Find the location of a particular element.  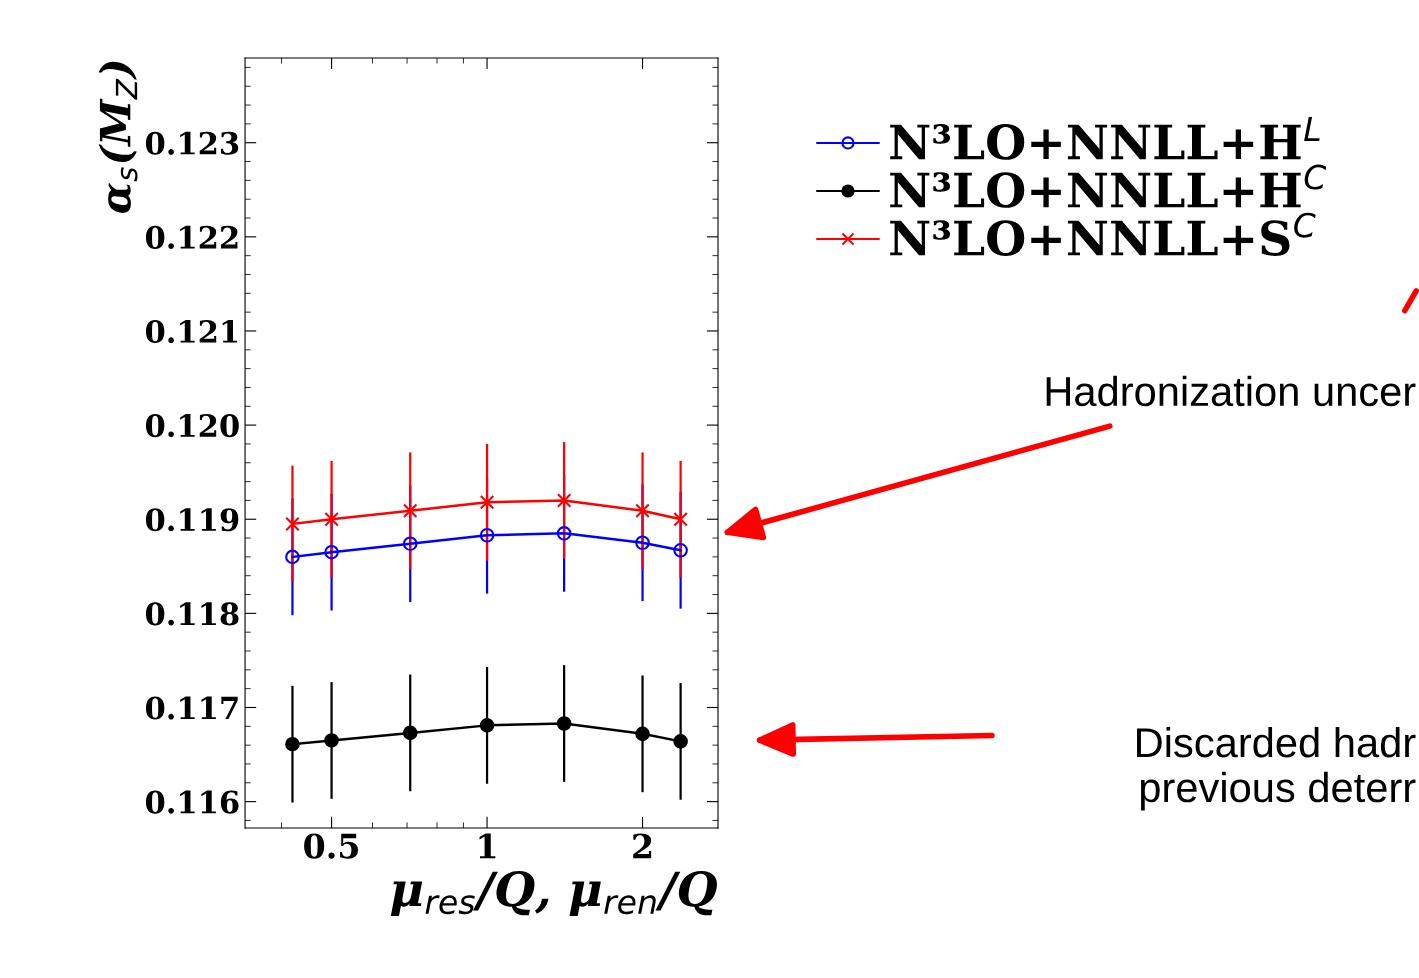

y-tick-label: 0.120 is located at coordinates (192, 426).